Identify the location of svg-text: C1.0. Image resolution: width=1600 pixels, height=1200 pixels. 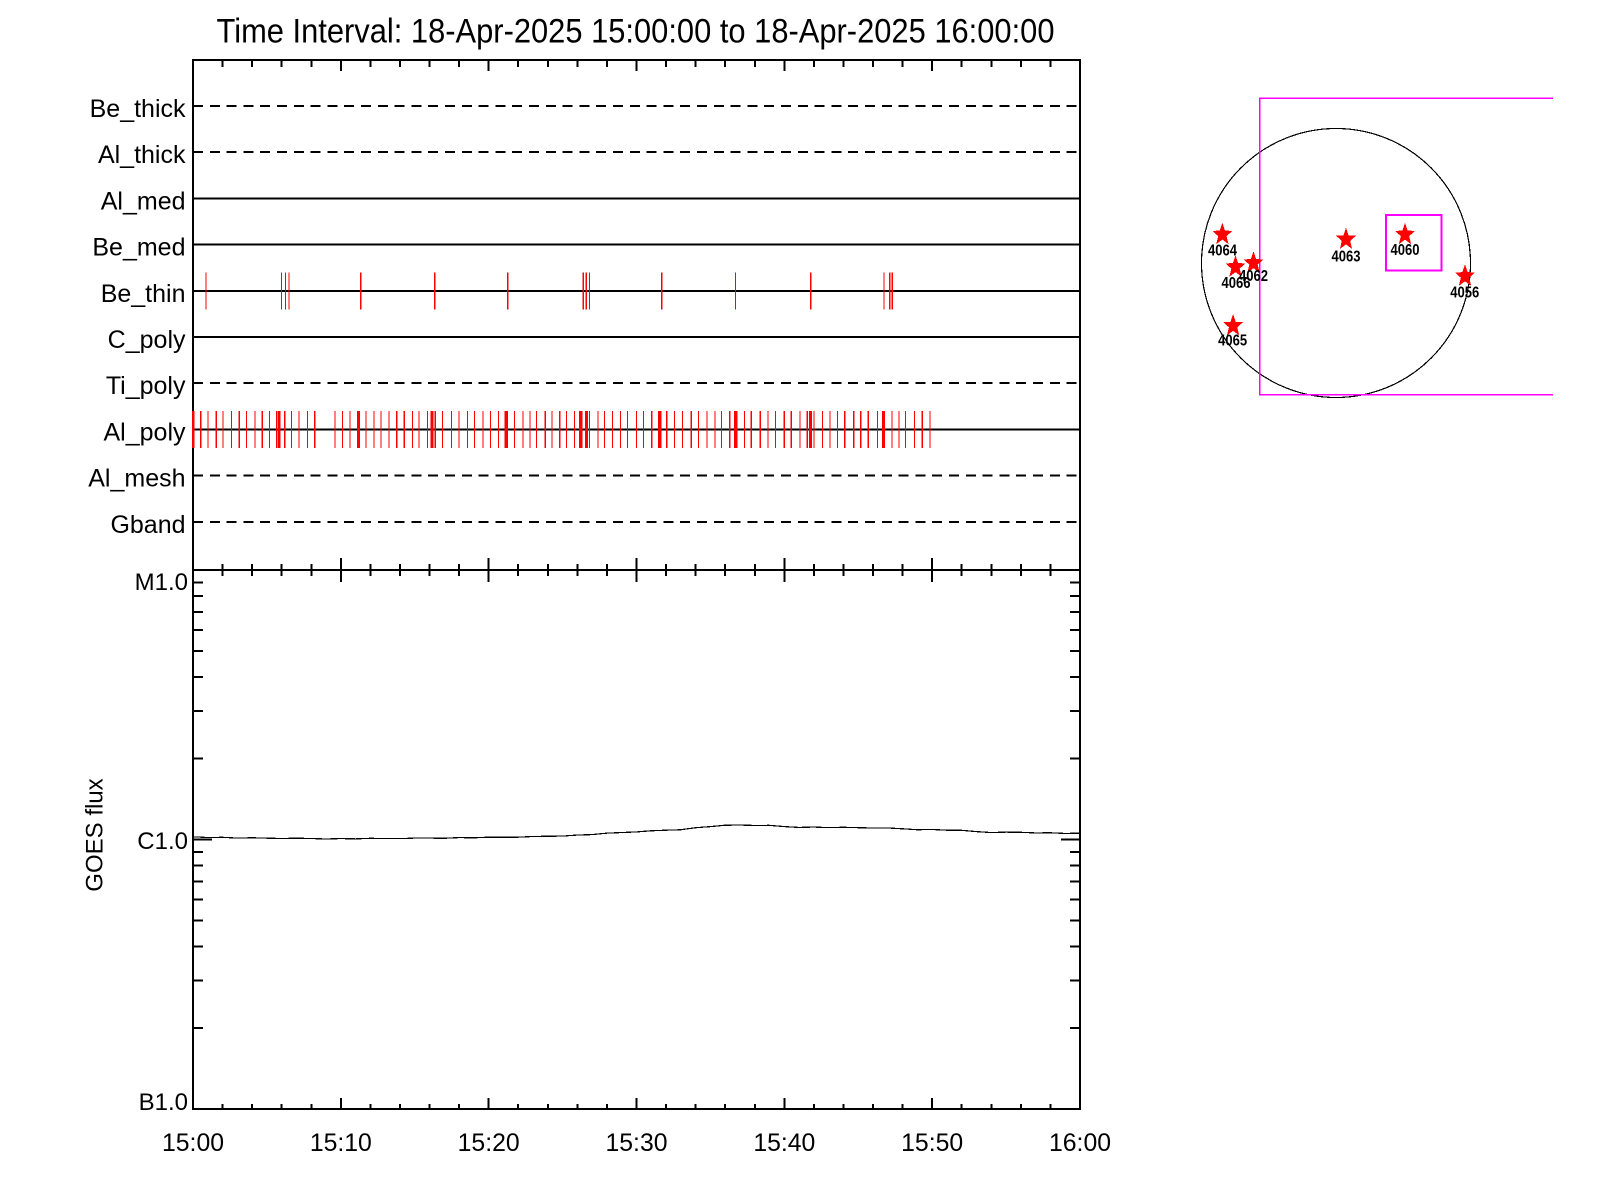
(162, 841).